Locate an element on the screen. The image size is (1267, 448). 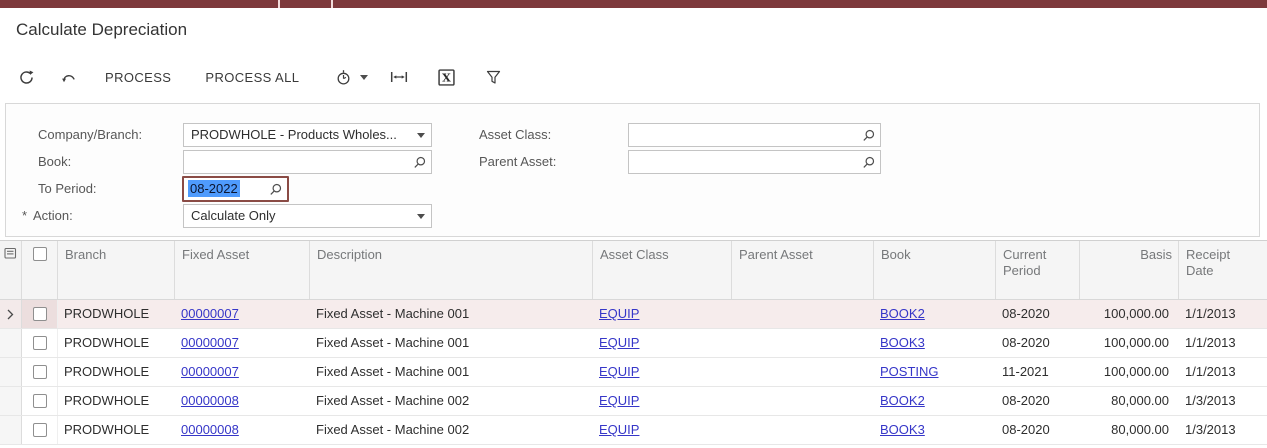
column-header-description: Description is located at coordinates (451, 270).